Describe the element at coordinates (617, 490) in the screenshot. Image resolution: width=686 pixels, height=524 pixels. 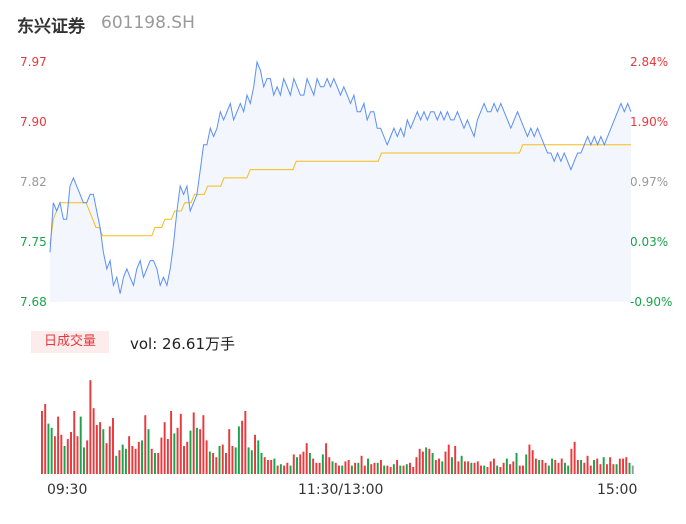
I see `time-axis-tick-close: 15:00` at that location.